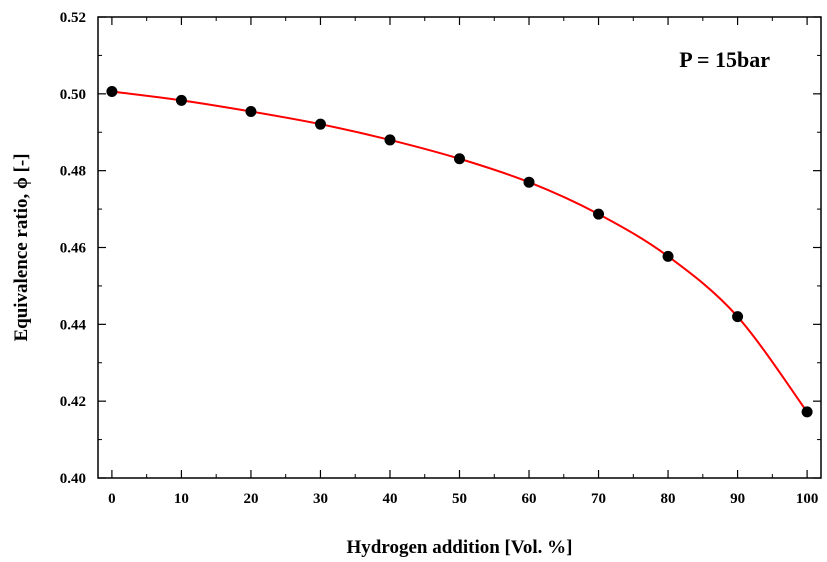 Image resolution: width=827 pixels, height=562 pixels. I want to click on y-tick-label: 0.52, so click(73, 18).